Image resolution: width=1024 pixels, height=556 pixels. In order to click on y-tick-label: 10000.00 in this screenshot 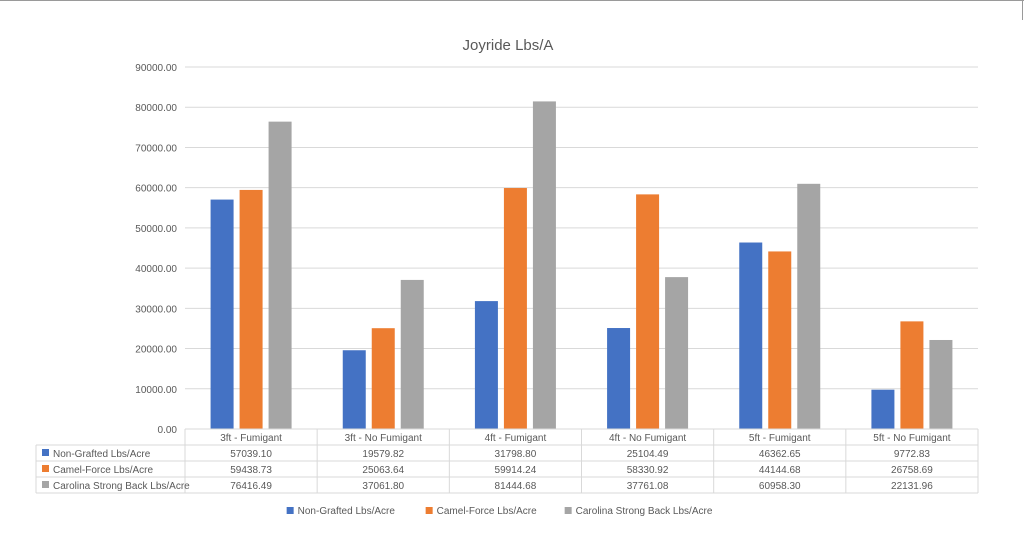, I will do `click(156, 390)`.